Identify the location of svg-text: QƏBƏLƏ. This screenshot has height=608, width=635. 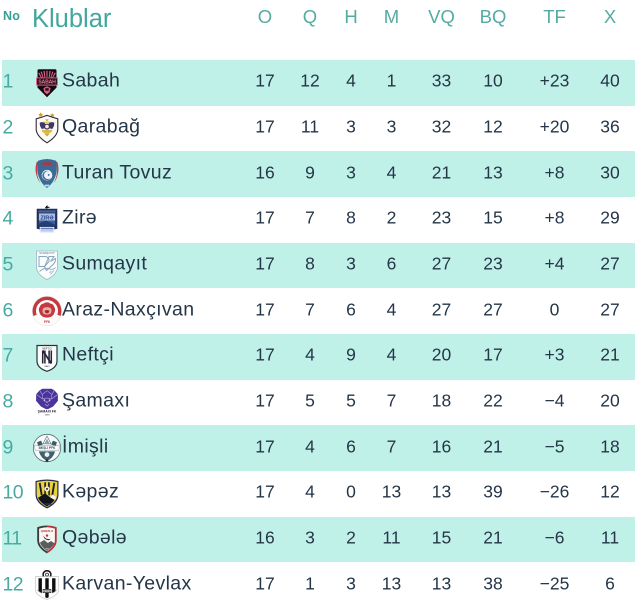
(47, 532).